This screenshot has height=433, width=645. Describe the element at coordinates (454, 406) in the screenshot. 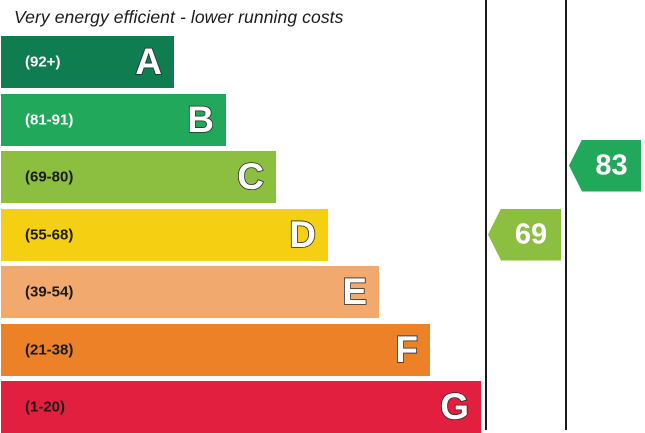

I see `band-letter: G` at that location.